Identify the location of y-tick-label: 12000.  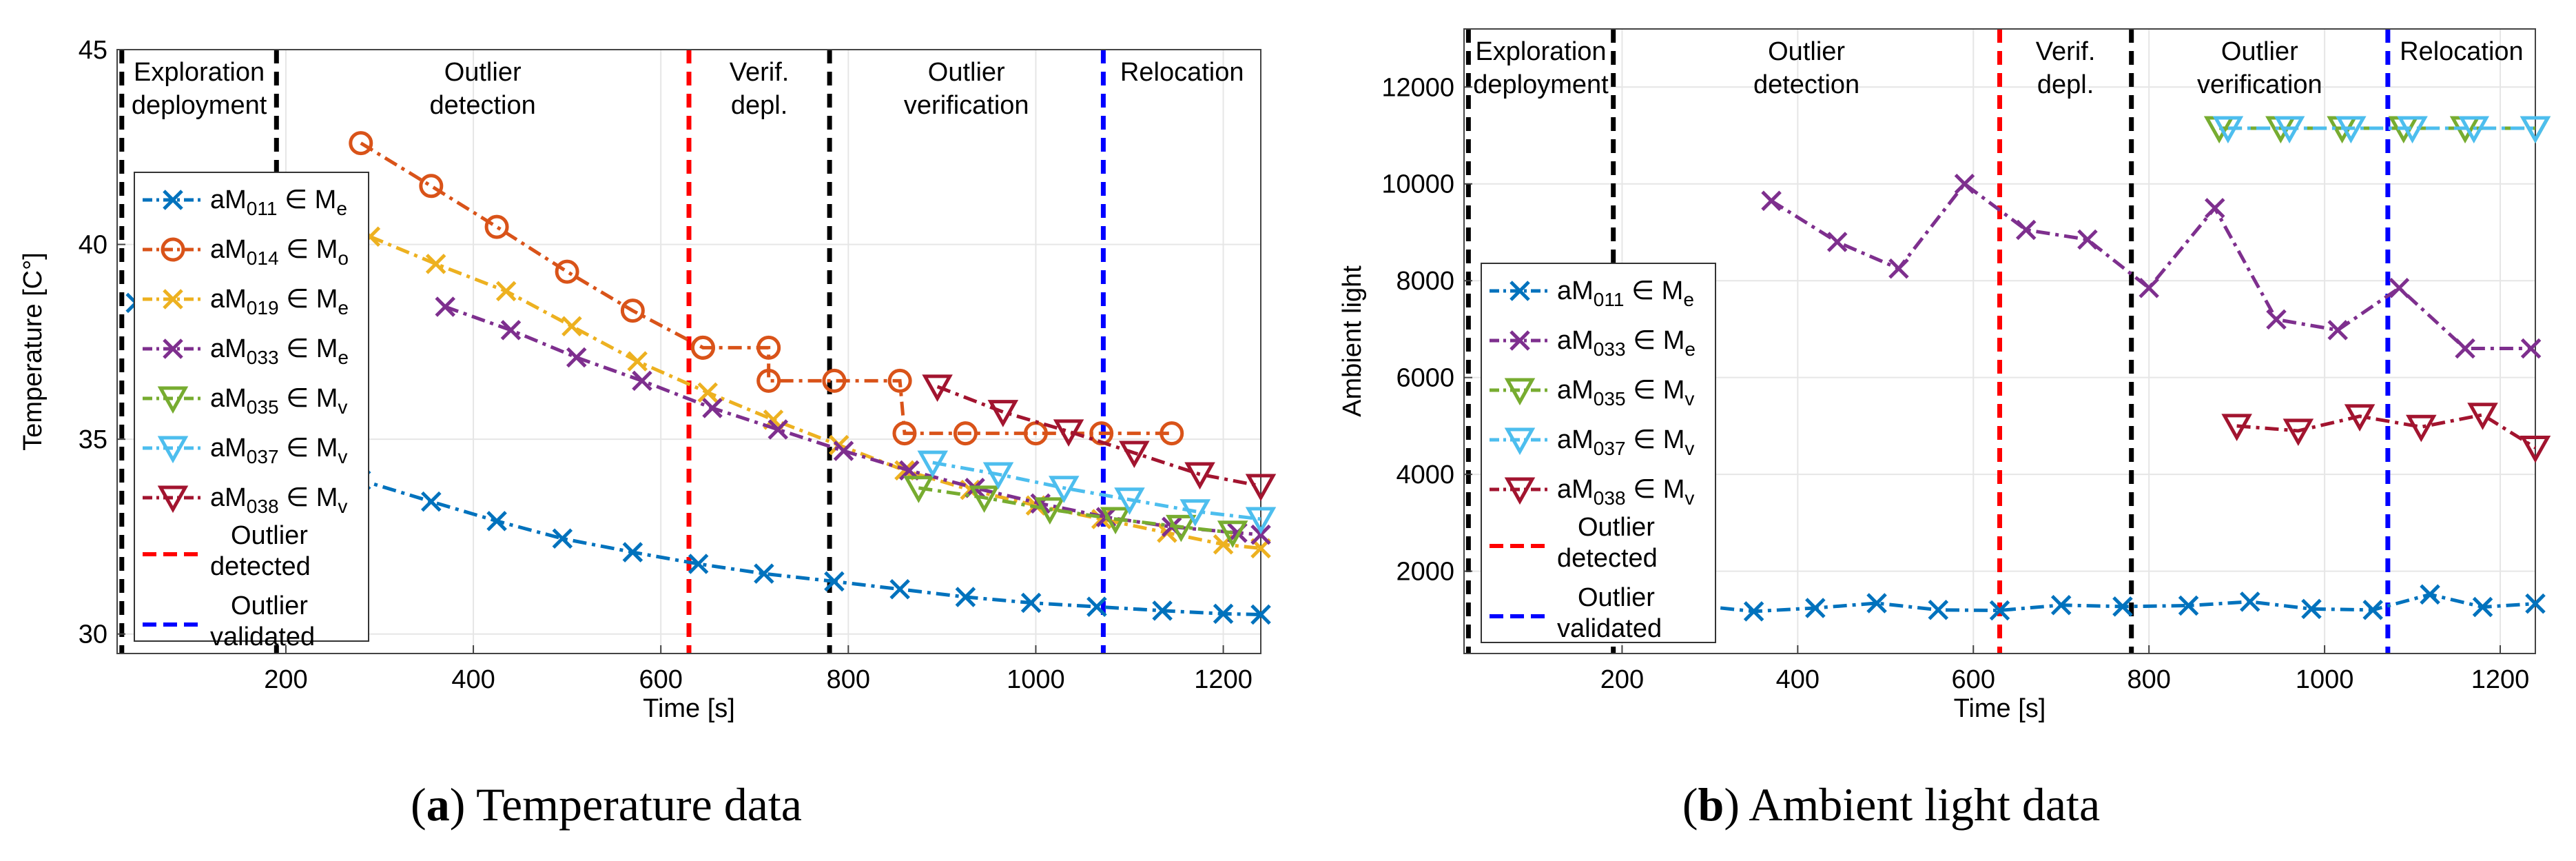
(1417, 87).